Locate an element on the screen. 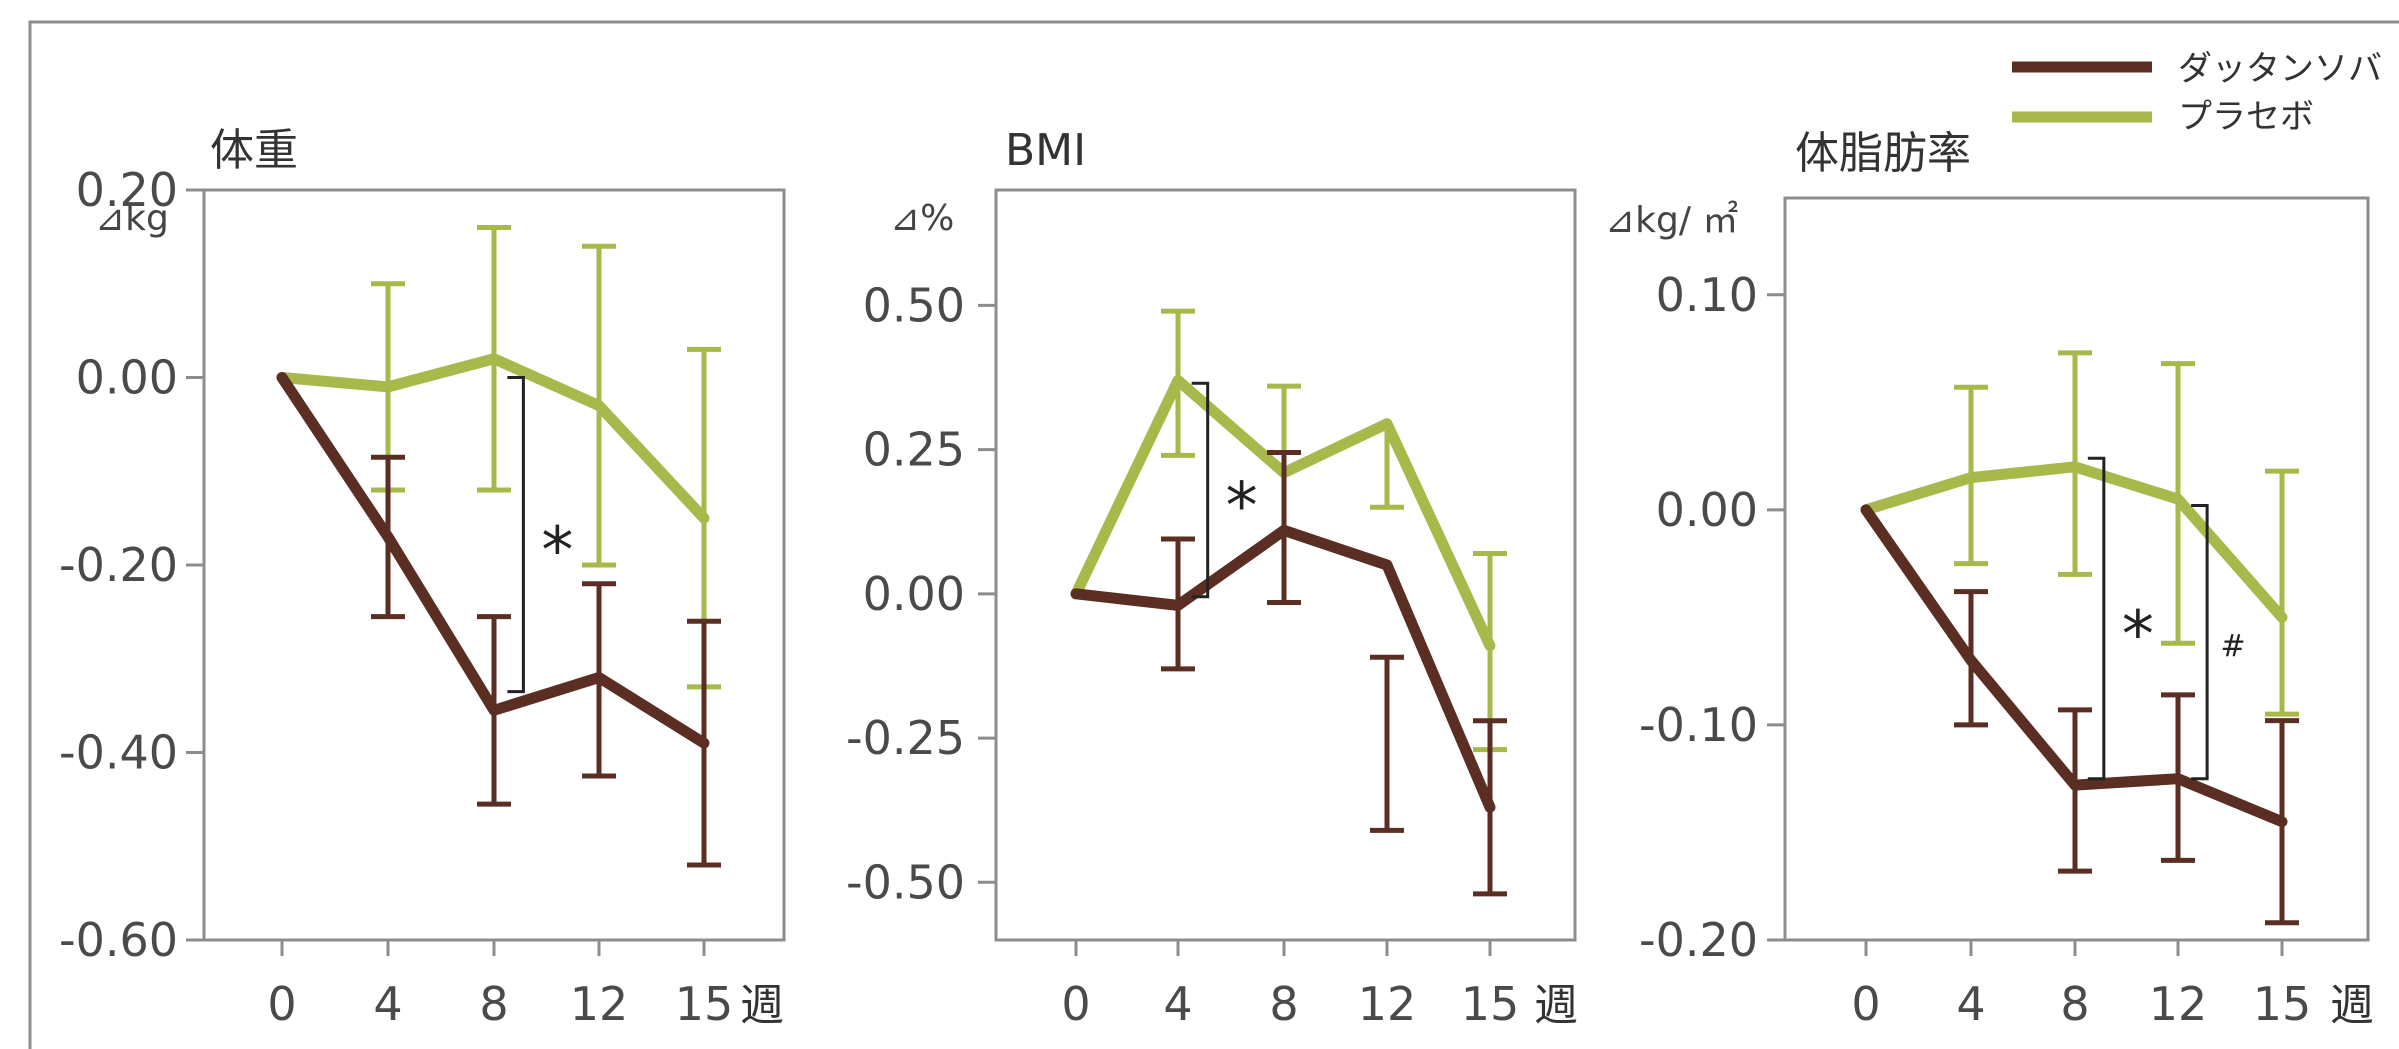 This screenshot has width=2399, height=1049. significance-hash: # is located at coordinates (2233, 646).